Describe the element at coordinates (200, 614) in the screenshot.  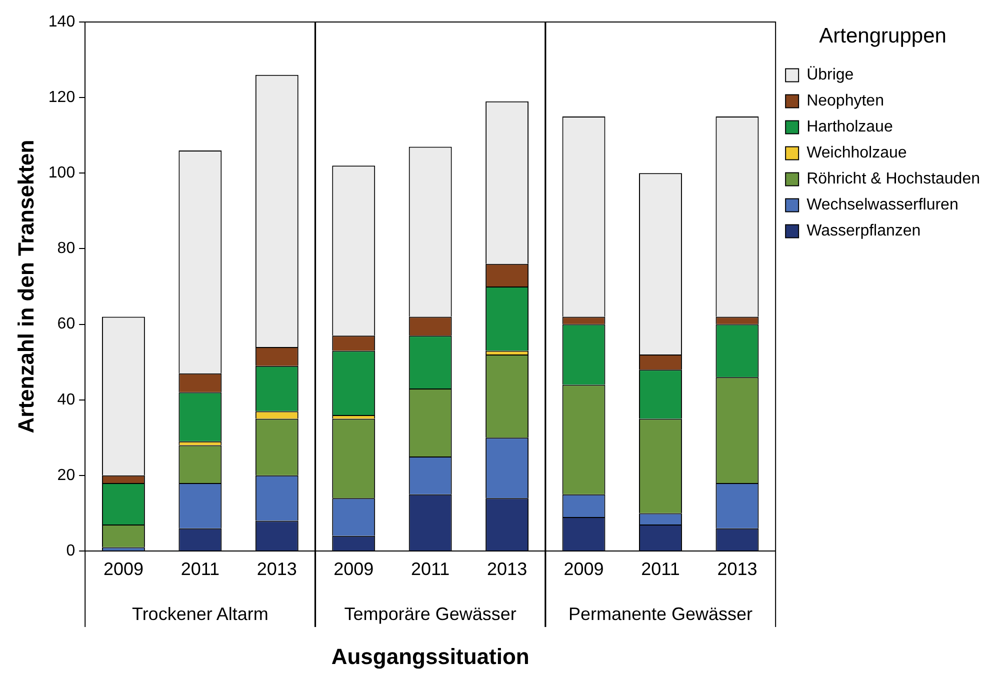
I see `text: Trockener Altarm` at that location.